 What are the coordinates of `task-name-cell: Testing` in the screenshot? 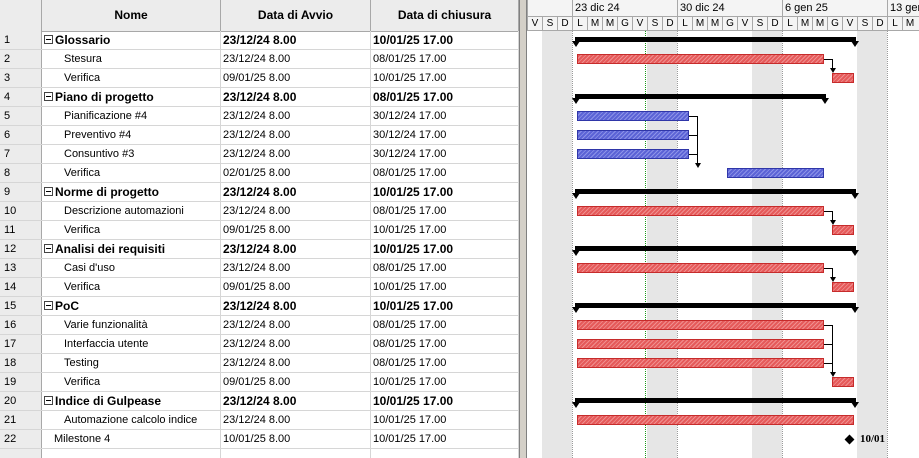 It's located at (131, 363).